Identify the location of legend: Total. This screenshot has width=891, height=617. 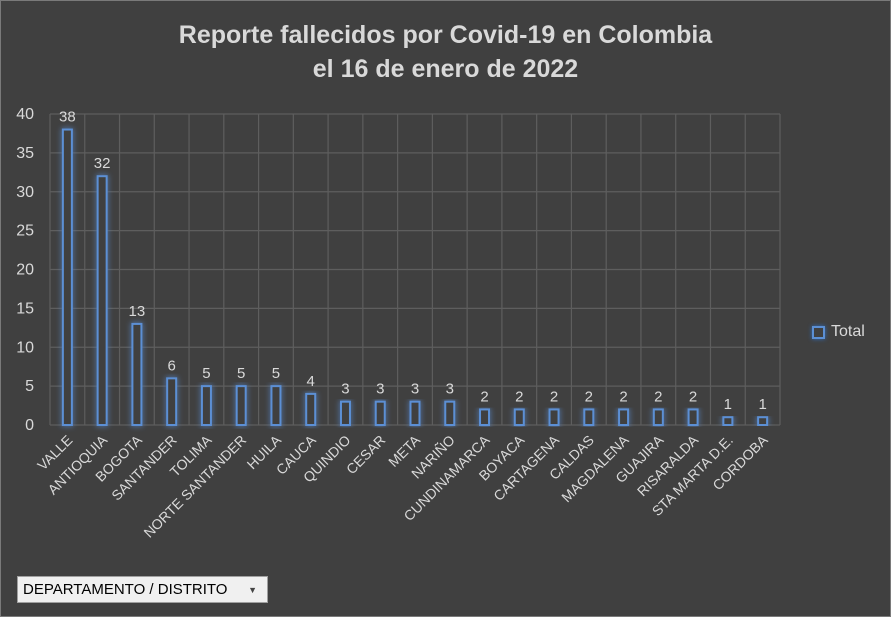
(838, 332).